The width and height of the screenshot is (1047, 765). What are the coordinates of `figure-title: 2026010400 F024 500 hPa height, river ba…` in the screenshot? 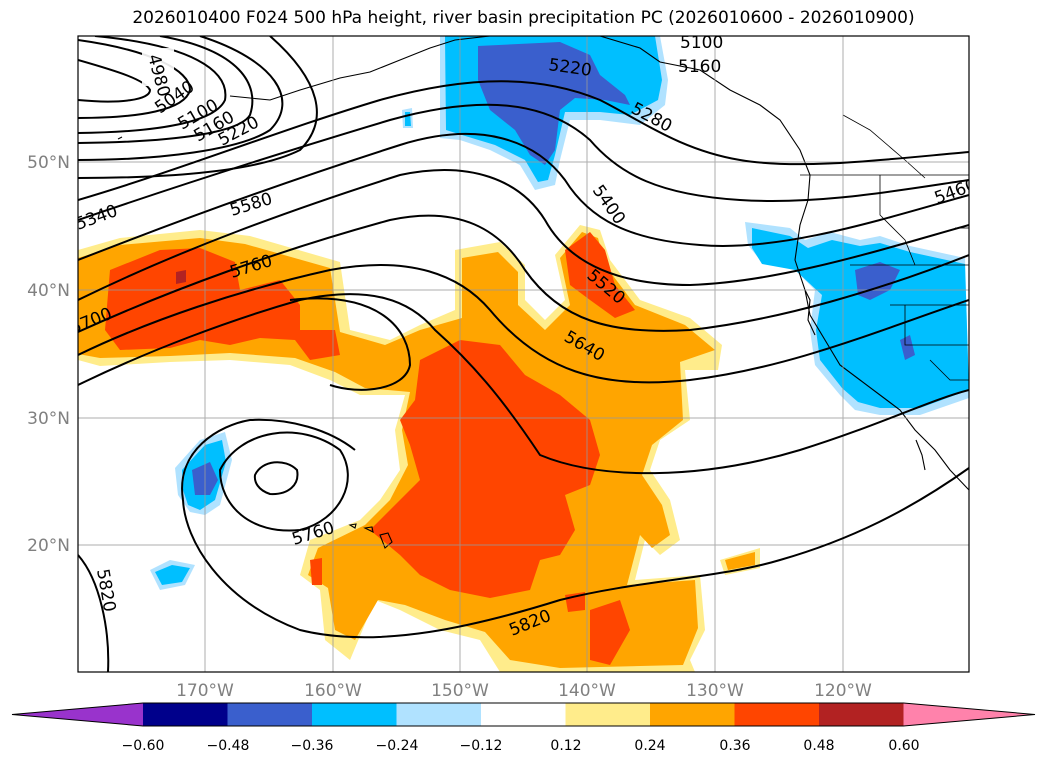 It's located at (523, 18).